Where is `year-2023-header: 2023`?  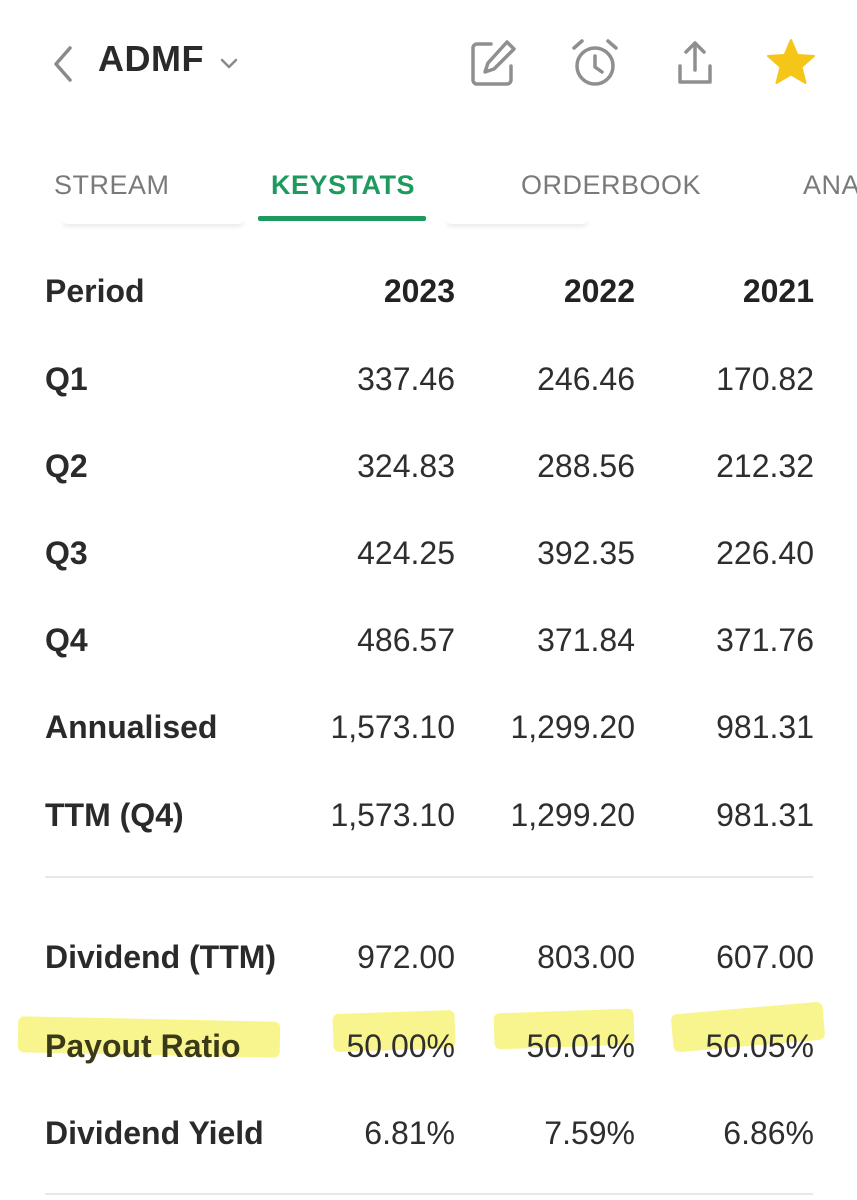 year-2023-header: 2023 is located at coordinates (419, 291).